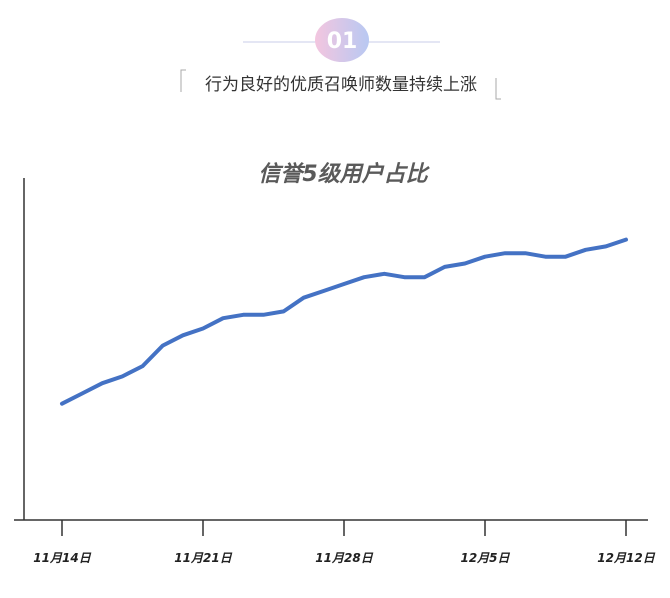 The height and width of the screenshot is (598, 670). I want to click on header-badge, so click(342, 40).